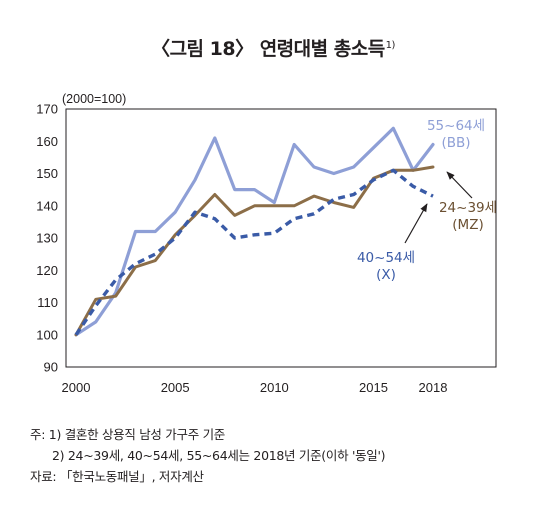 Image resolution: width=546 pixels, height=512 pixels. Describe the element at coordinates (467, 225) in the screenshot. I see `series-label: (MZ)` at that location.